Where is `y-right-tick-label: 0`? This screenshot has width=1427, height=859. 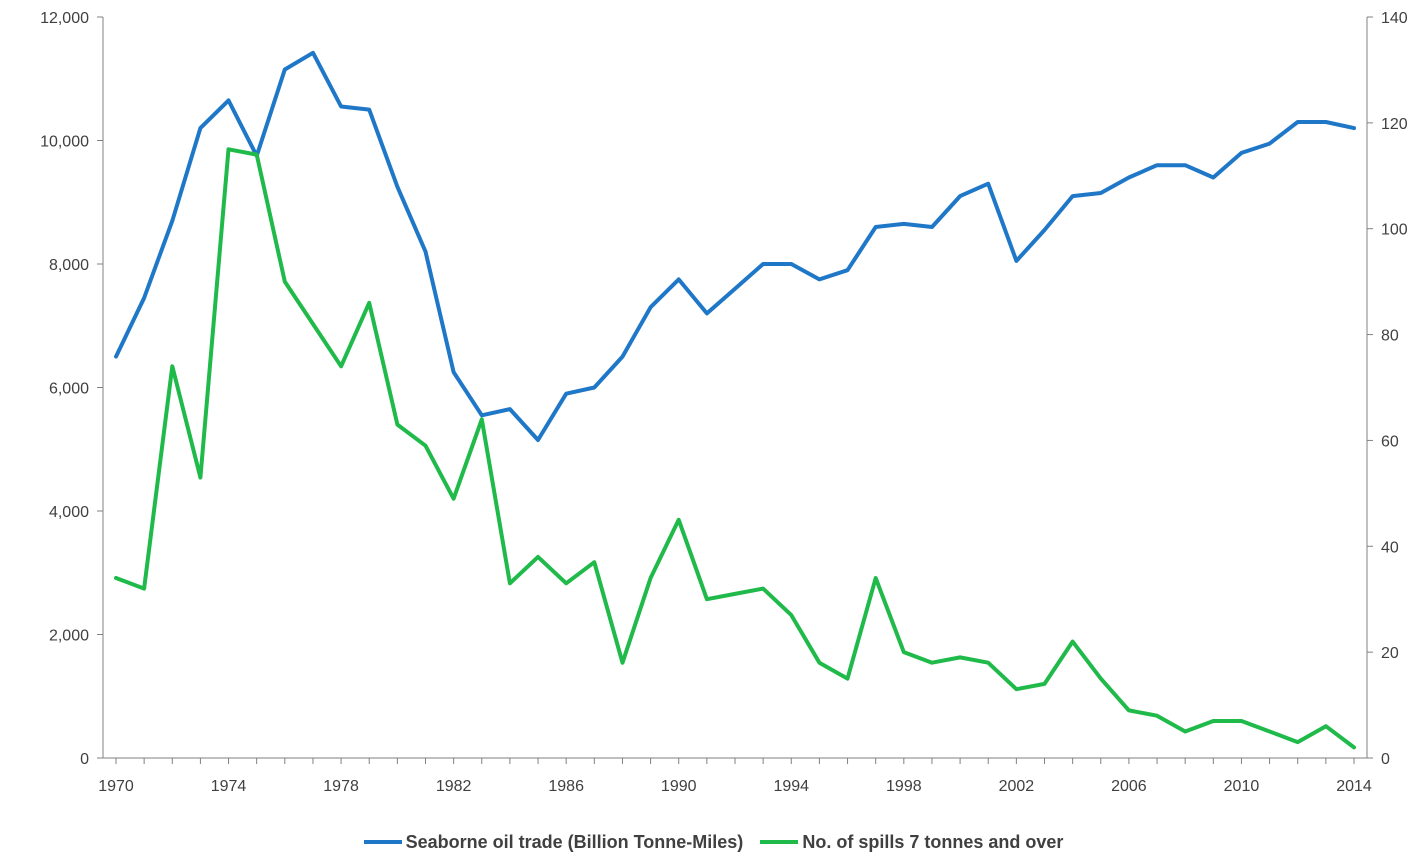
y-right-tick-label: 0 is located at coordinates (1385, 759).